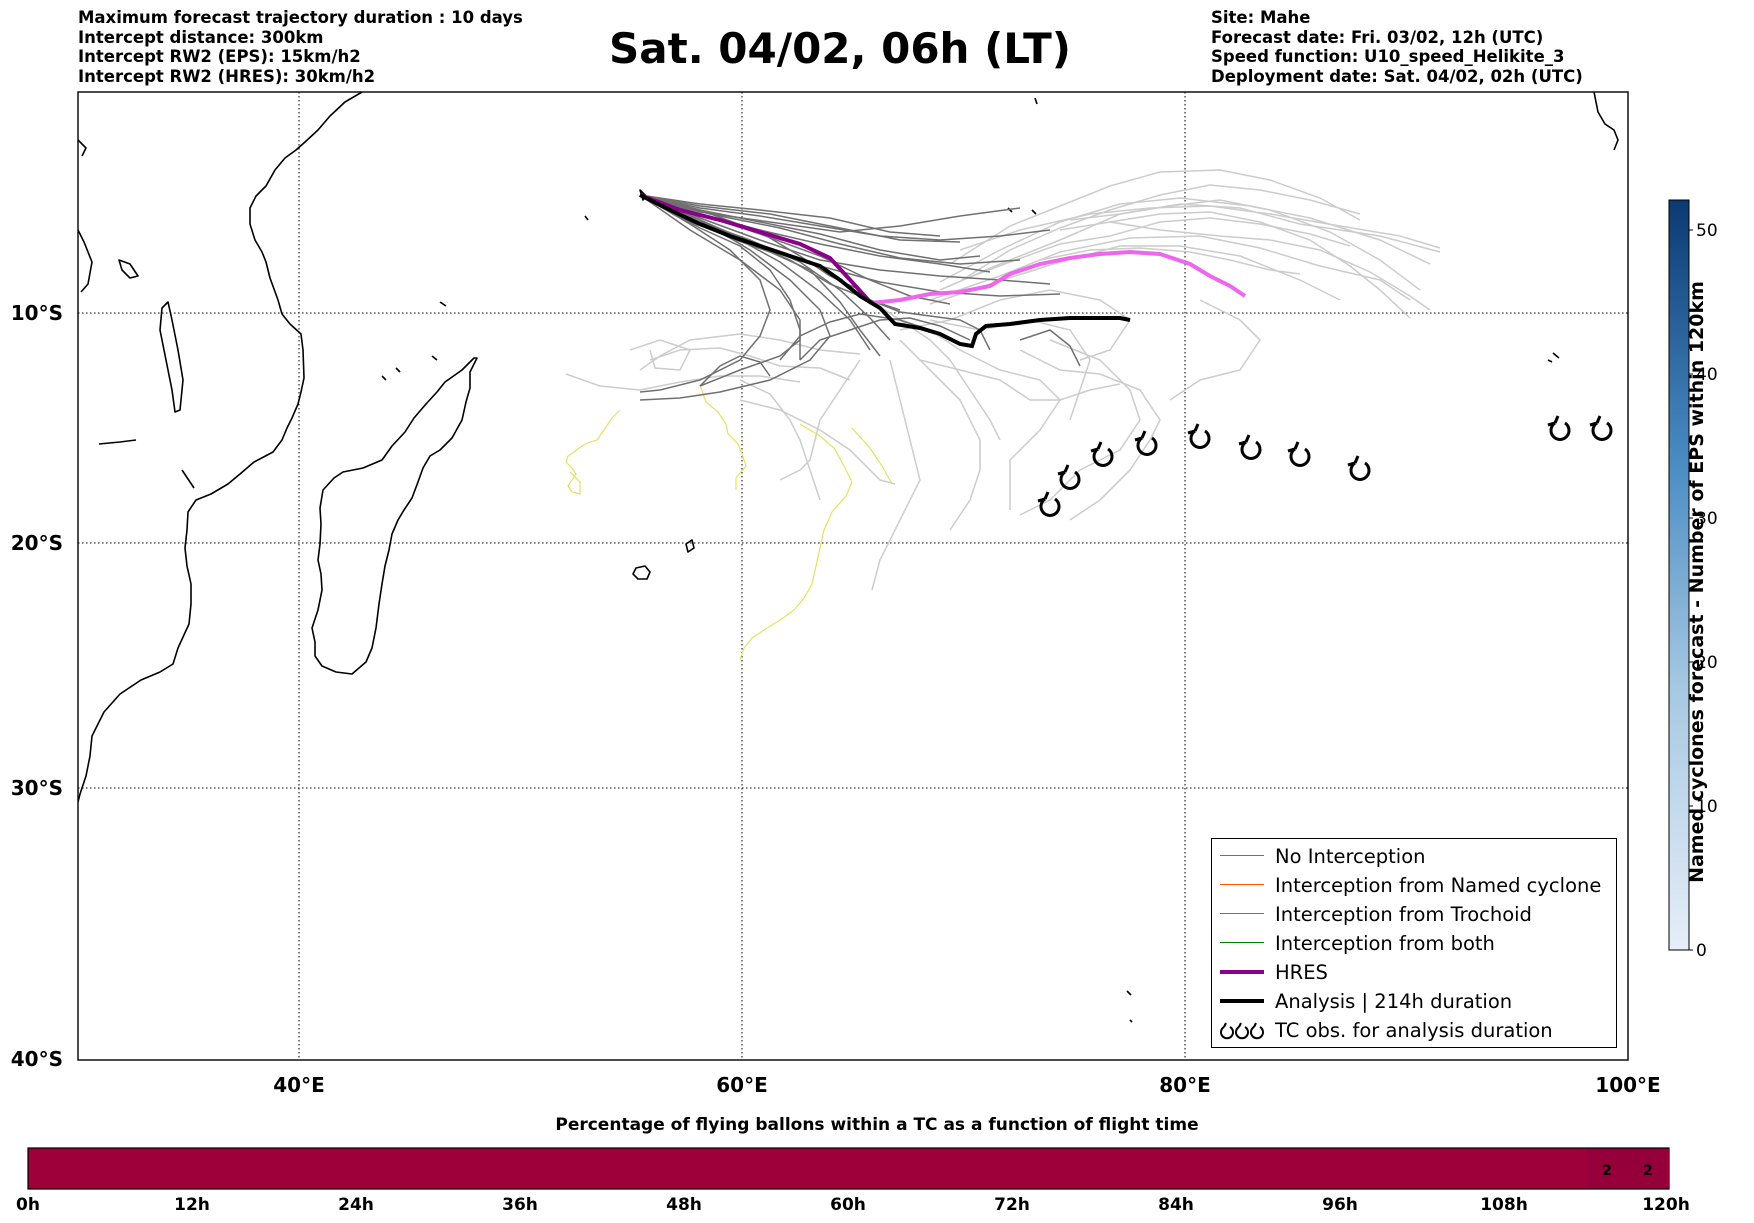  I want to click on lat-tick-label: 30°S, so click(37, 788).